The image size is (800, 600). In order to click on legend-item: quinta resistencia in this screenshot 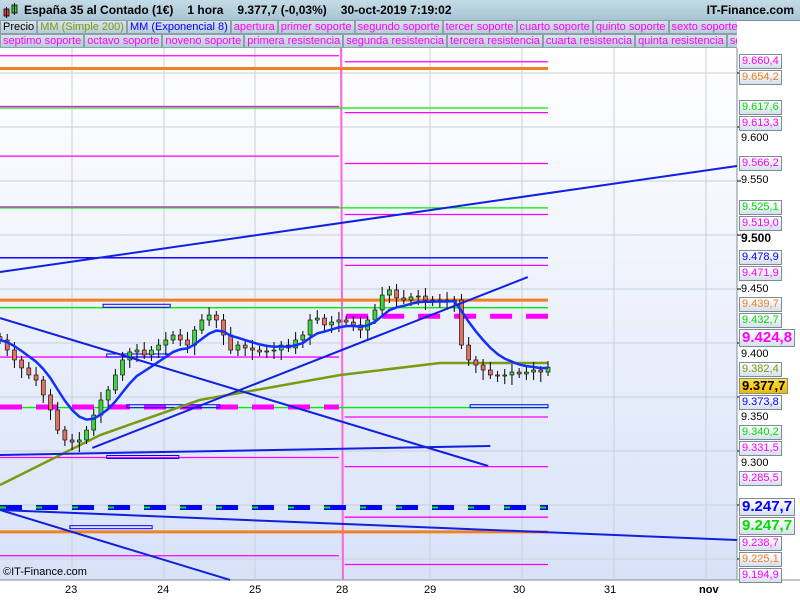, I will do `click(681, 41)`.